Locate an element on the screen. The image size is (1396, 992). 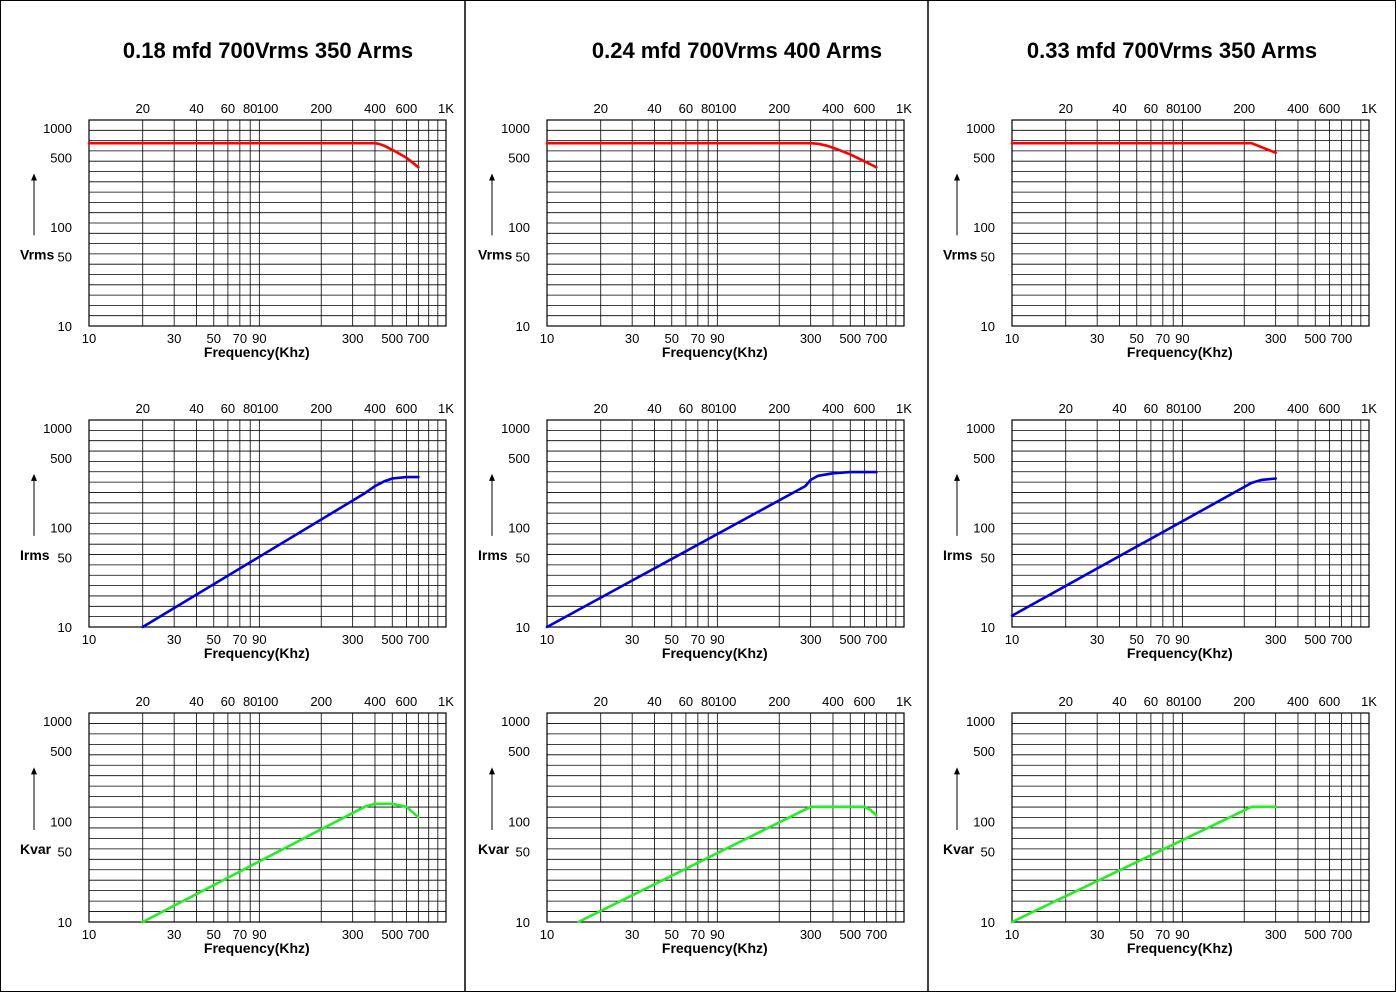
series-line-vrms is located at coordinates (253, 155).